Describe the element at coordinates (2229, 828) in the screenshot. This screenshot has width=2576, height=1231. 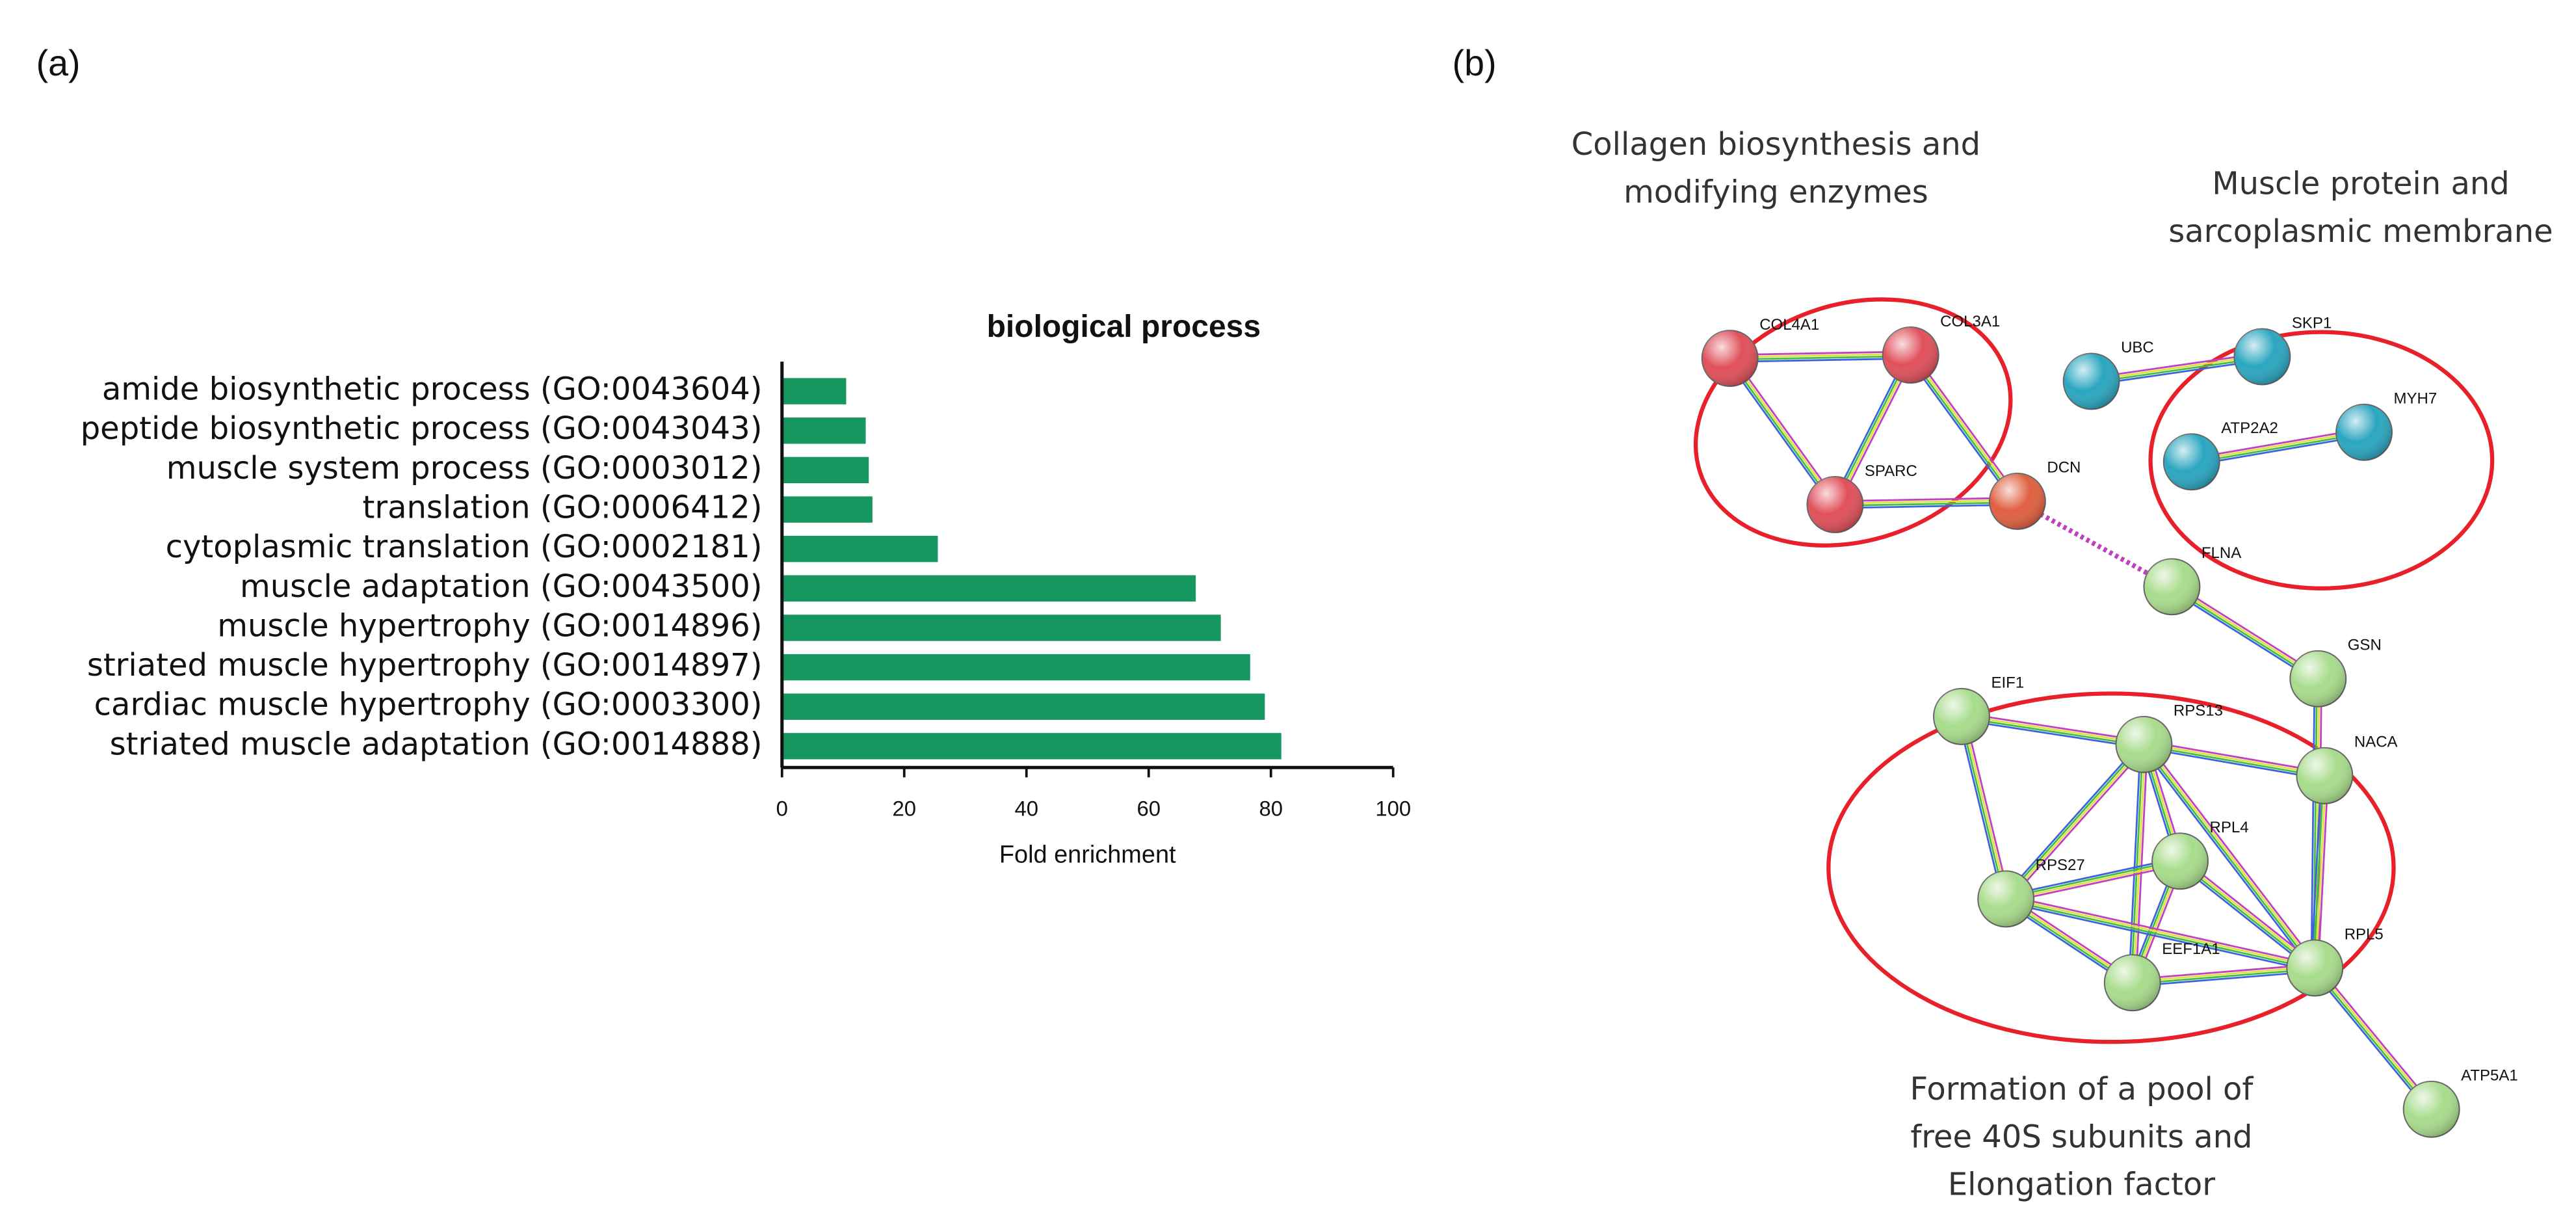
I see `node-label: RPL4` at that location.